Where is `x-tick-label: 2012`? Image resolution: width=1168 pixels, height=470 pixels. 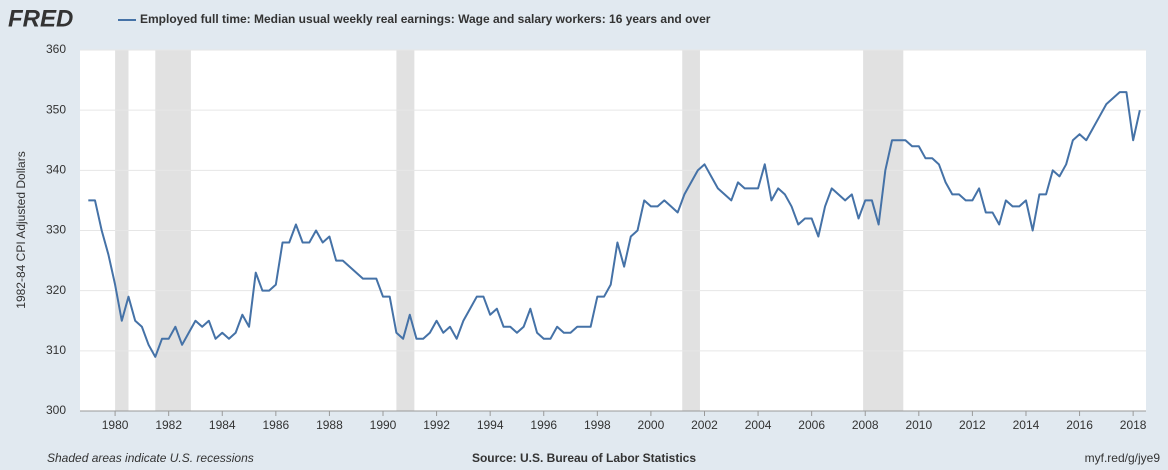 x-tick-label: 2012 is located at coordinates (972, 425).